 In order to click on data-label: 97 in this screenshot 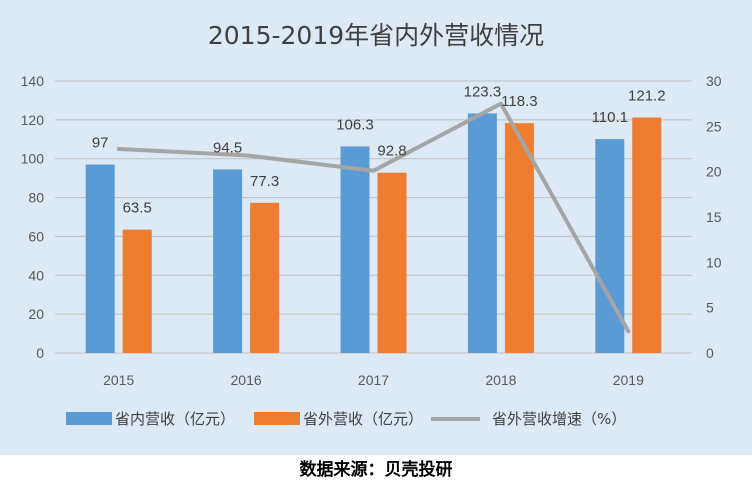, I will do `click(100, 143)`.